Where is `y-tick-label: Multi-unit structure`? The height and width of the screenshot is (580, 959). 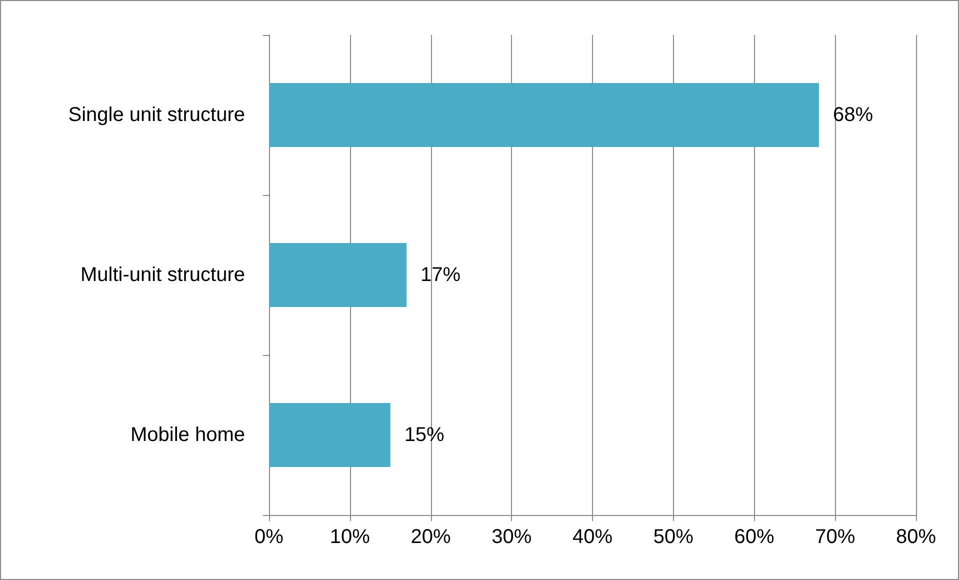 y-tick-label: Multi-unit structure is located at coordinates (162, 275).